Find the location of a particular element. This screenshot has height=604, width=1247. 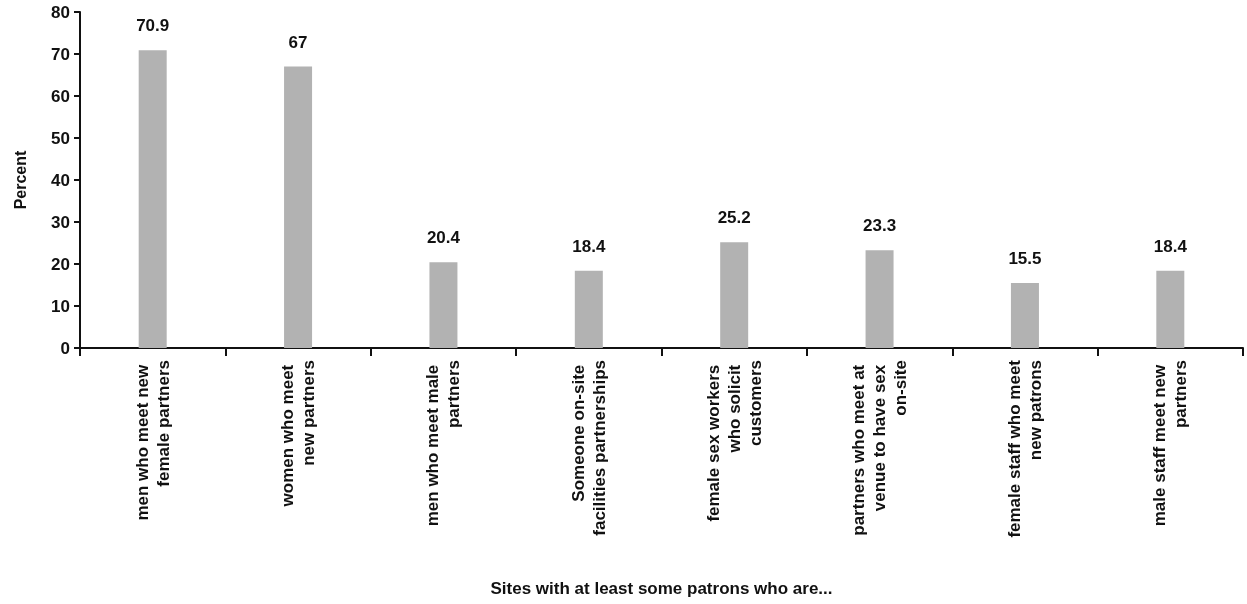

data-label: 23.3 is located at coordinates (880, 226).